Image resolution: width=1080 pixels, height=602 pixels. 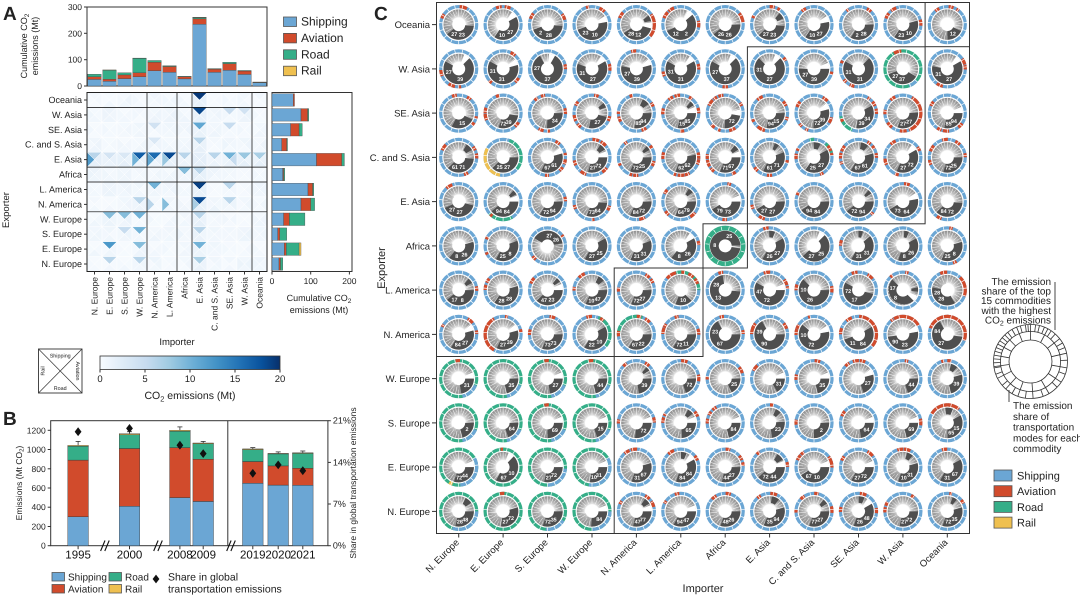 I want to click on svg-text: W. Europe, so click(x=61, y=219).